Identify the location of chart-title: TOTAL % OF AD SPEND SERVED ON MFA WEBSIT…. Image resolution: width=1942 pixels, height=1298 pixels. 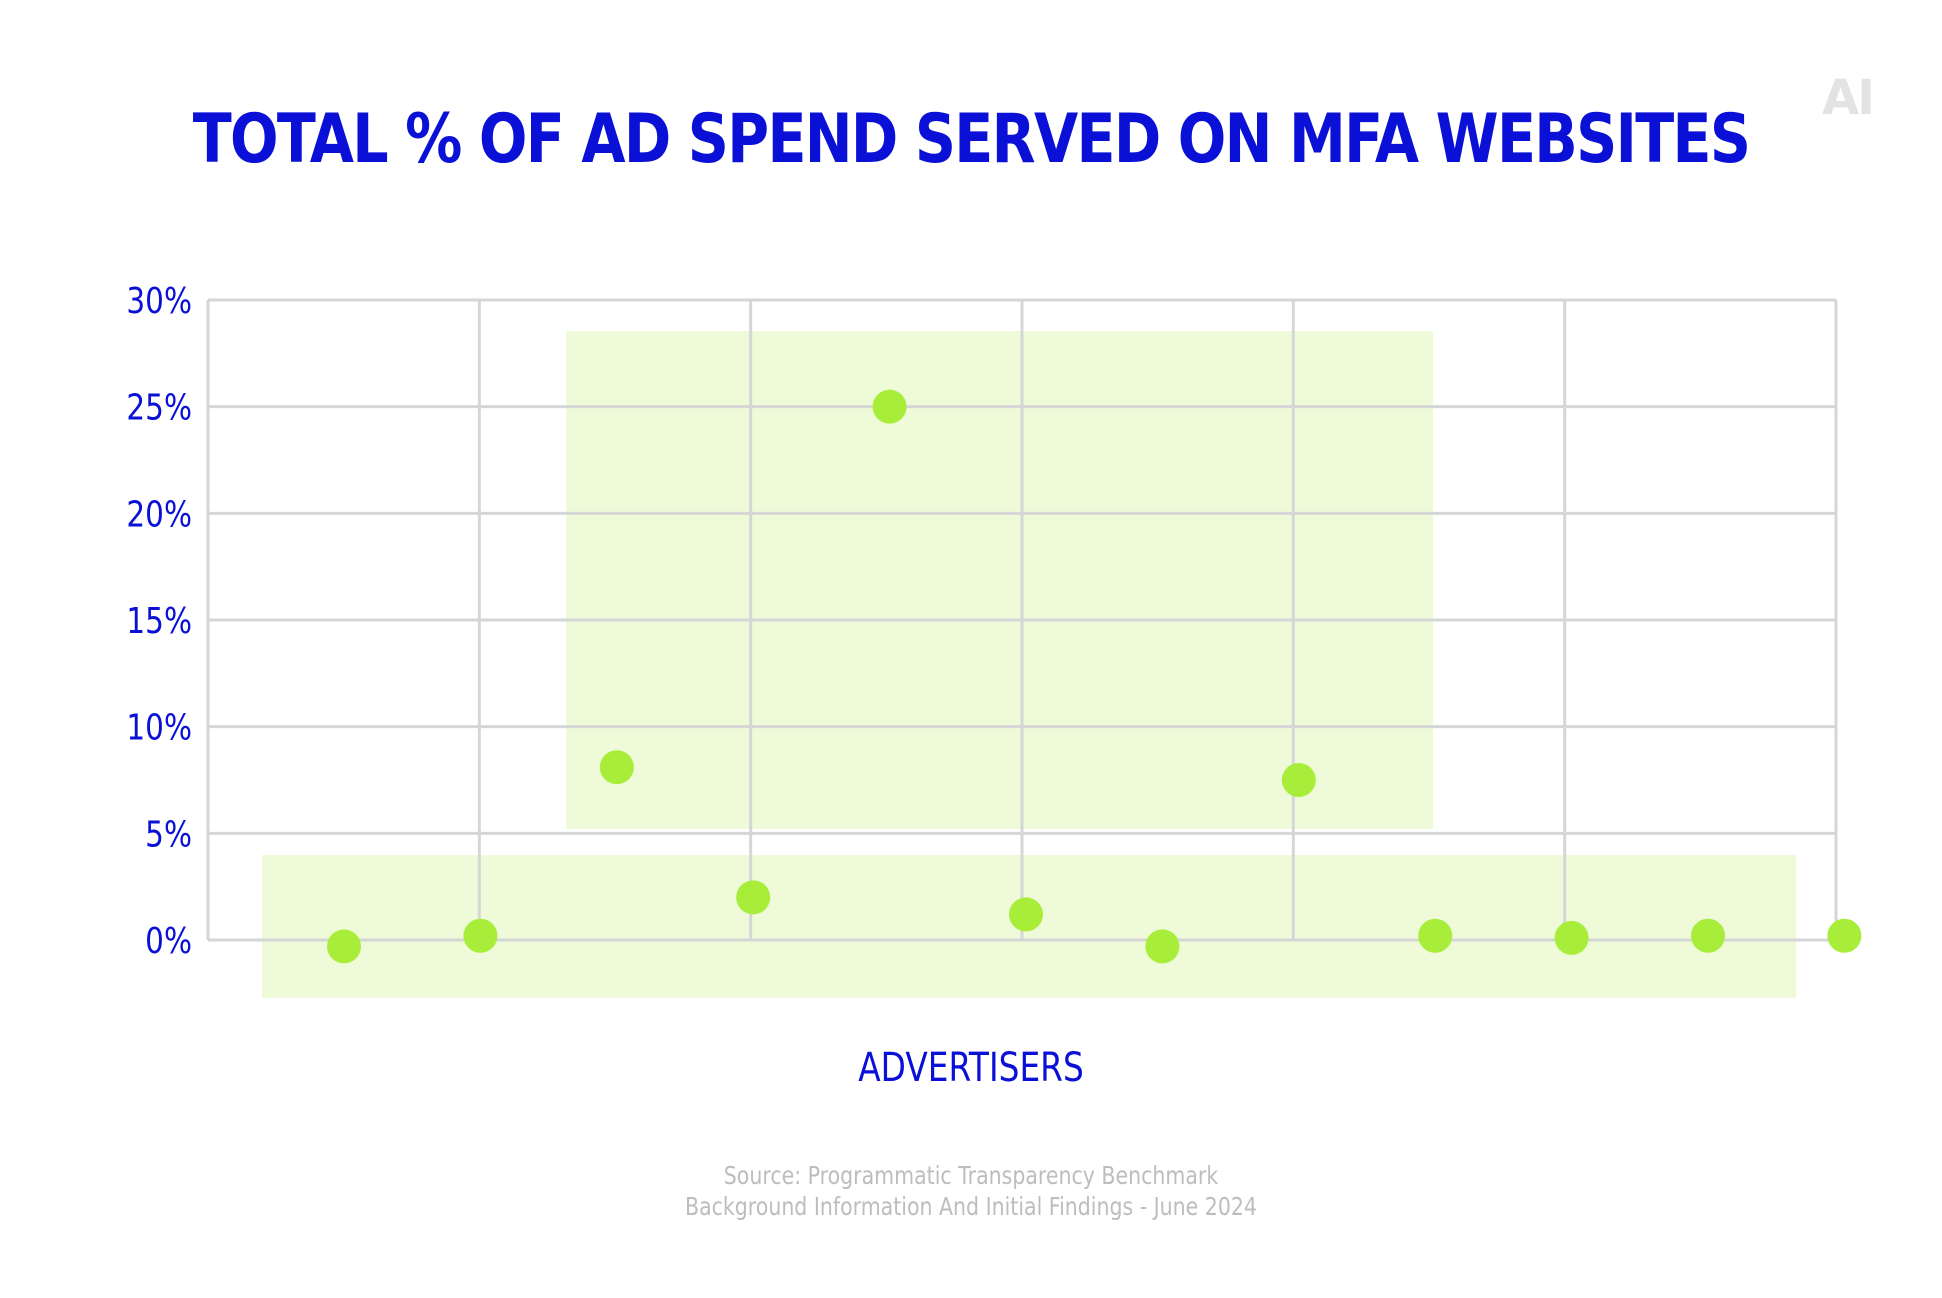
(971, 139).